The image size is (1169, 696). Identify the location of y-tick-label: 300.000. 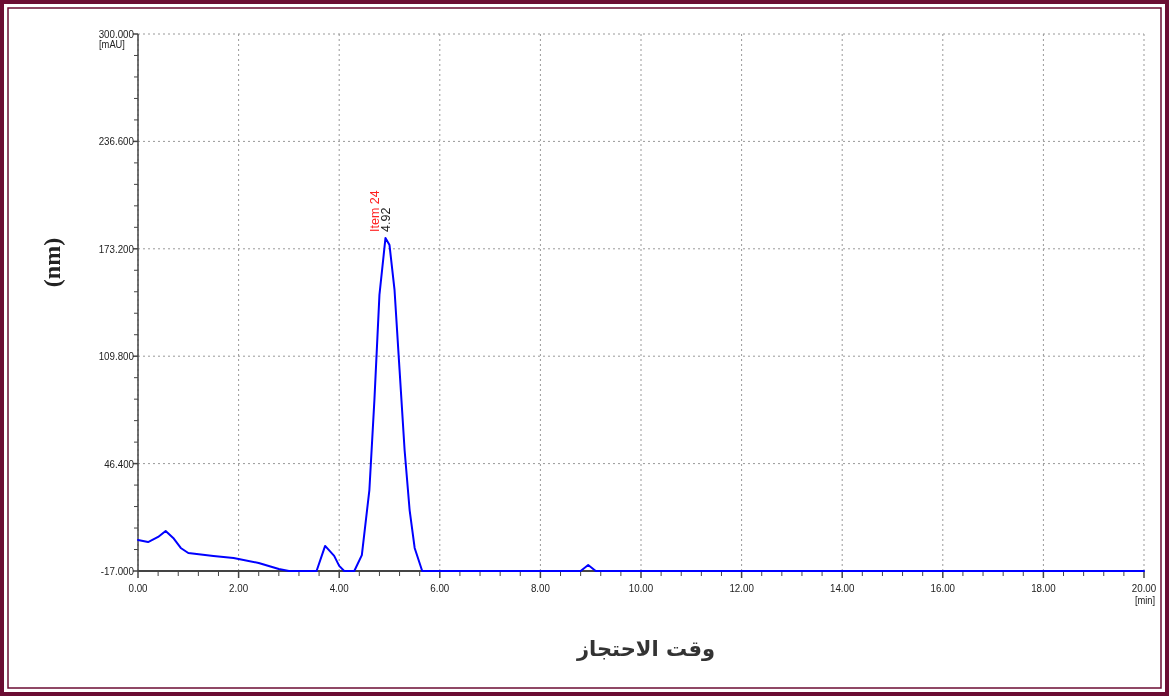
(116, 34).